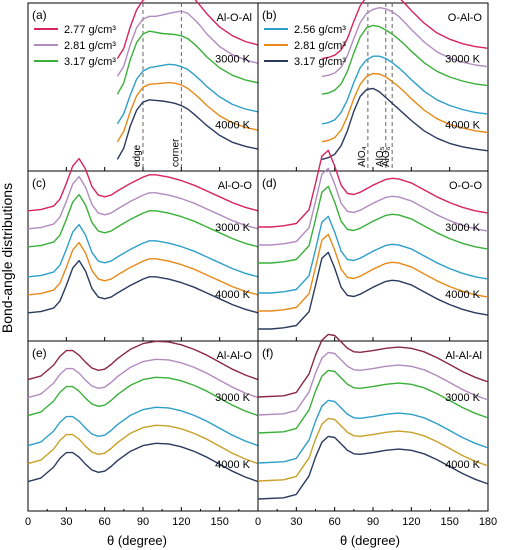 The height and width of the screenshot is (550, 509). What do you see at coordinates (235, 356) in the screenshot?
I see `panel-title: Al-Al-O` at bounding box center [235, 356].